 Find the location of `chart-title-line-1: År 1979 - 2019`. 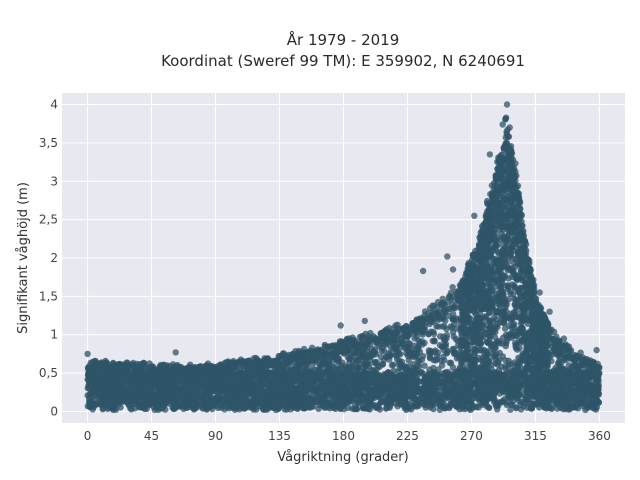

chart-title-line-1: År 1979 - 2019 is located at coordinates (343, 39).